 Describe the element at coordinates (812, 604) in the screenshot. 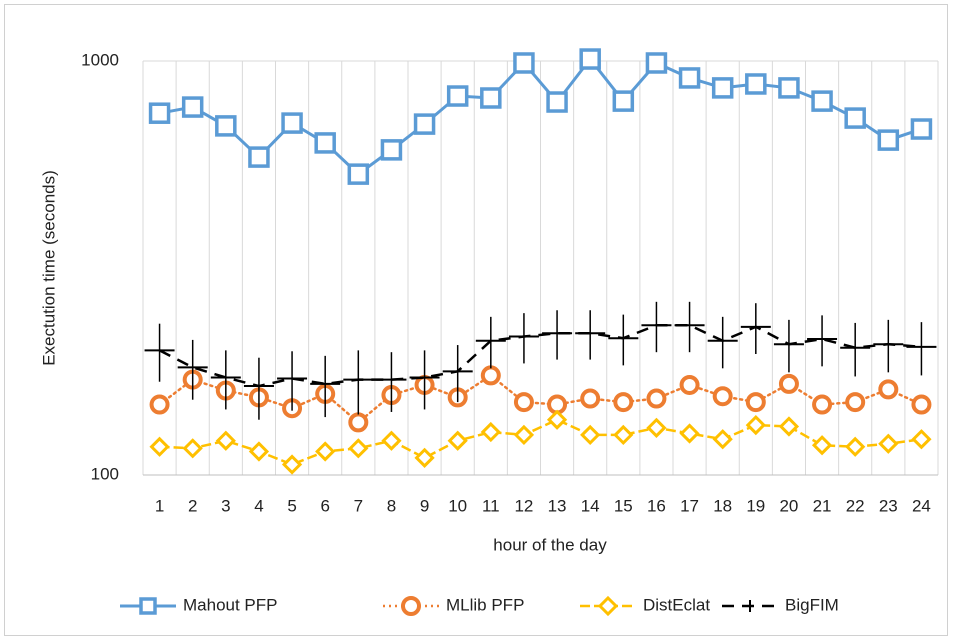

I see `legend-label: BigFIM` at that location.